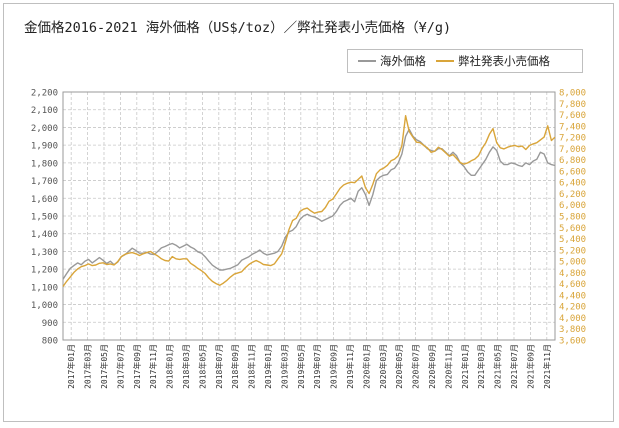 The height and width of the screenshot is (428, 619). What do you see at coordinates (403, 61) in the screenshot?
I see `legend-label-overseas: 海外価格` at bounding box center [403, 61].